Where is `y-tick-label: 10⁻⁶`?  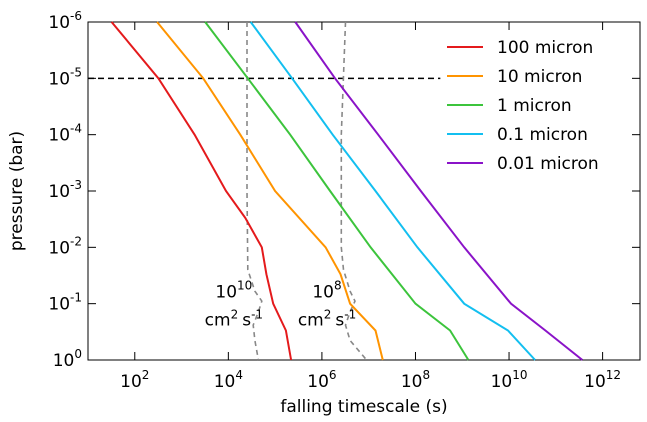 y-tick-label: 10⁻⁶ is located at coordinates (65, 21).